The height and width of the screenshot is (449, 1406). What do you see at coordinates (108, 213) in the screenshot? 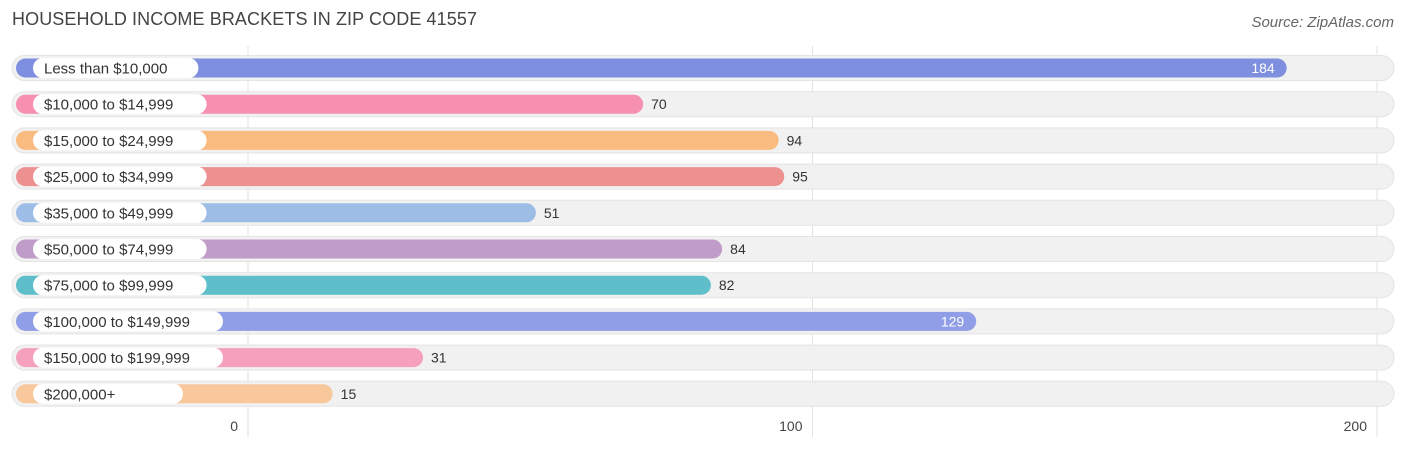
I see `category-label: $35,000 to $49,999` at bounding box center [108, 213].